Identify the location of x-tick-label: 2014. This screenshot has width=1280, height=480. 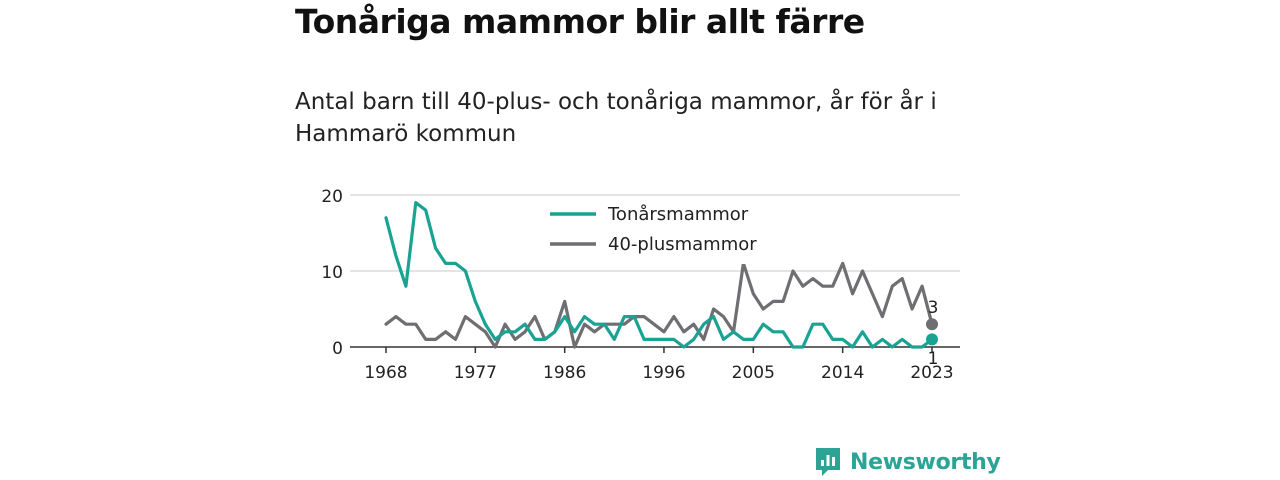
(842, 373).